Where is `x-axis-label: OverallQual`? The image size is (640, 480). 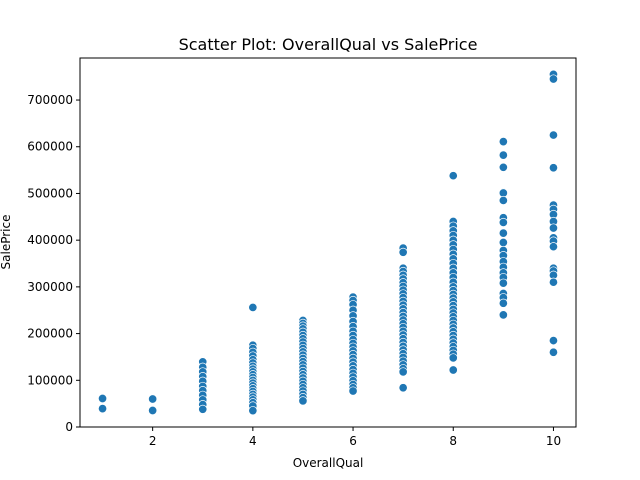 x-axis-label: OverallQual is located at coordinates (328, 463).